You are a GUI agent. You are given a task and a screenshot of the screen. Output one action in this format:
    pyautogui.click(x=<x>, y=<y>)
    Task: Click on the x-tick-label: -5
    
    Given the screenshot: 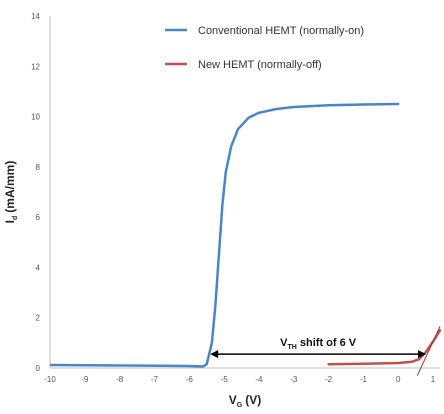 What is the action you would take?
    pyautogui.click(x=225, y=379)
    